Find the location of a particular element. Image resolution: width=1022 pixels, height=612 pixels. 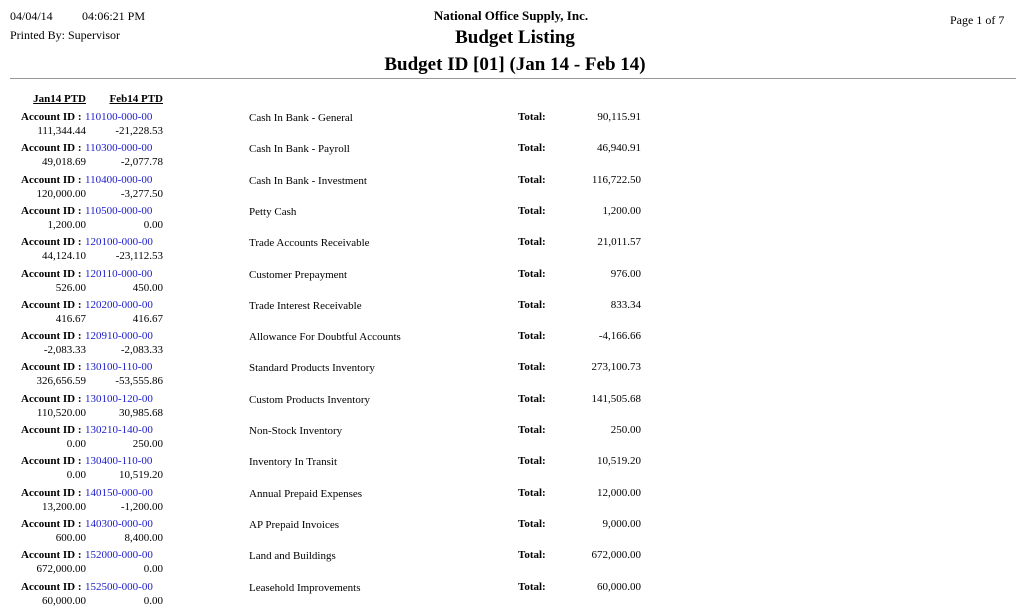

total-value: 46,940.91 is located at coordinates (619, 148).